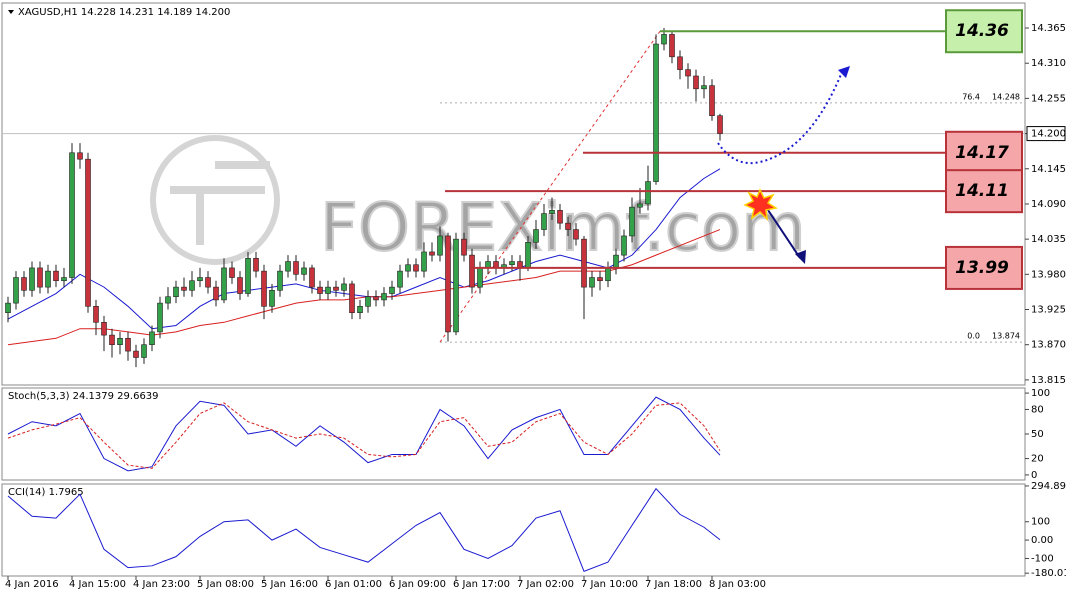  I want to click on level-label: 14.11, so click(982, 191).